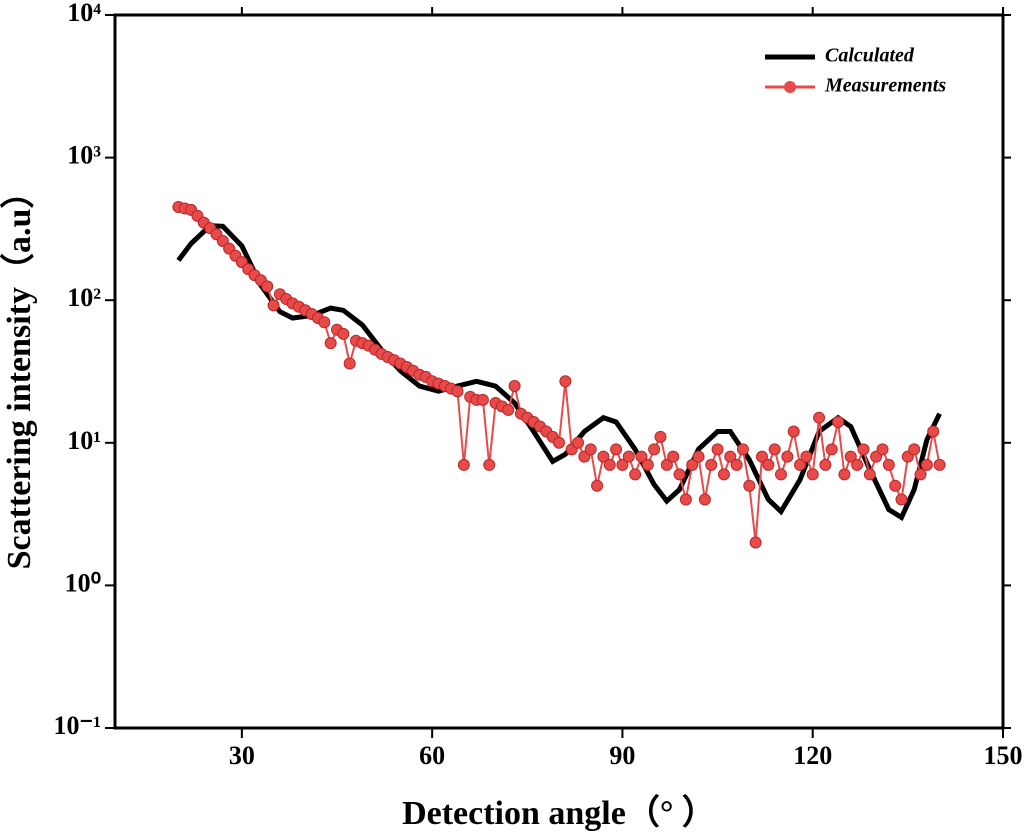 The image size is (1025, 836). What do you see at coordinates (790, 87) in the screenshot?
I see `legend-marker` at bounding box center [790, 87].